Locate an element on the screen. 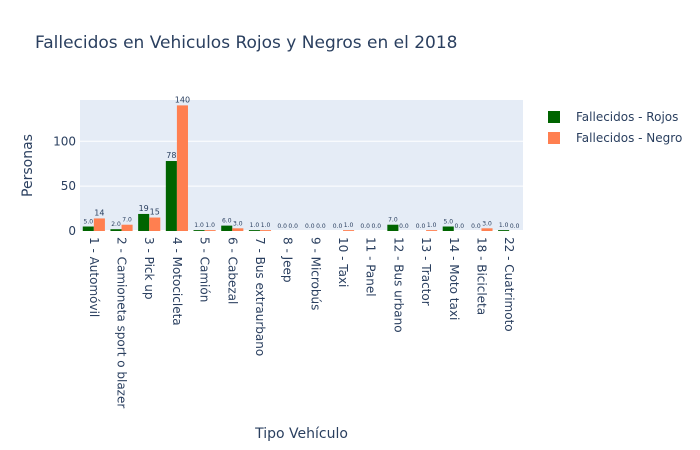 The height and width of the screenshot is (450, 700). data-label: 6.0 is located at coordinates (227, 221).